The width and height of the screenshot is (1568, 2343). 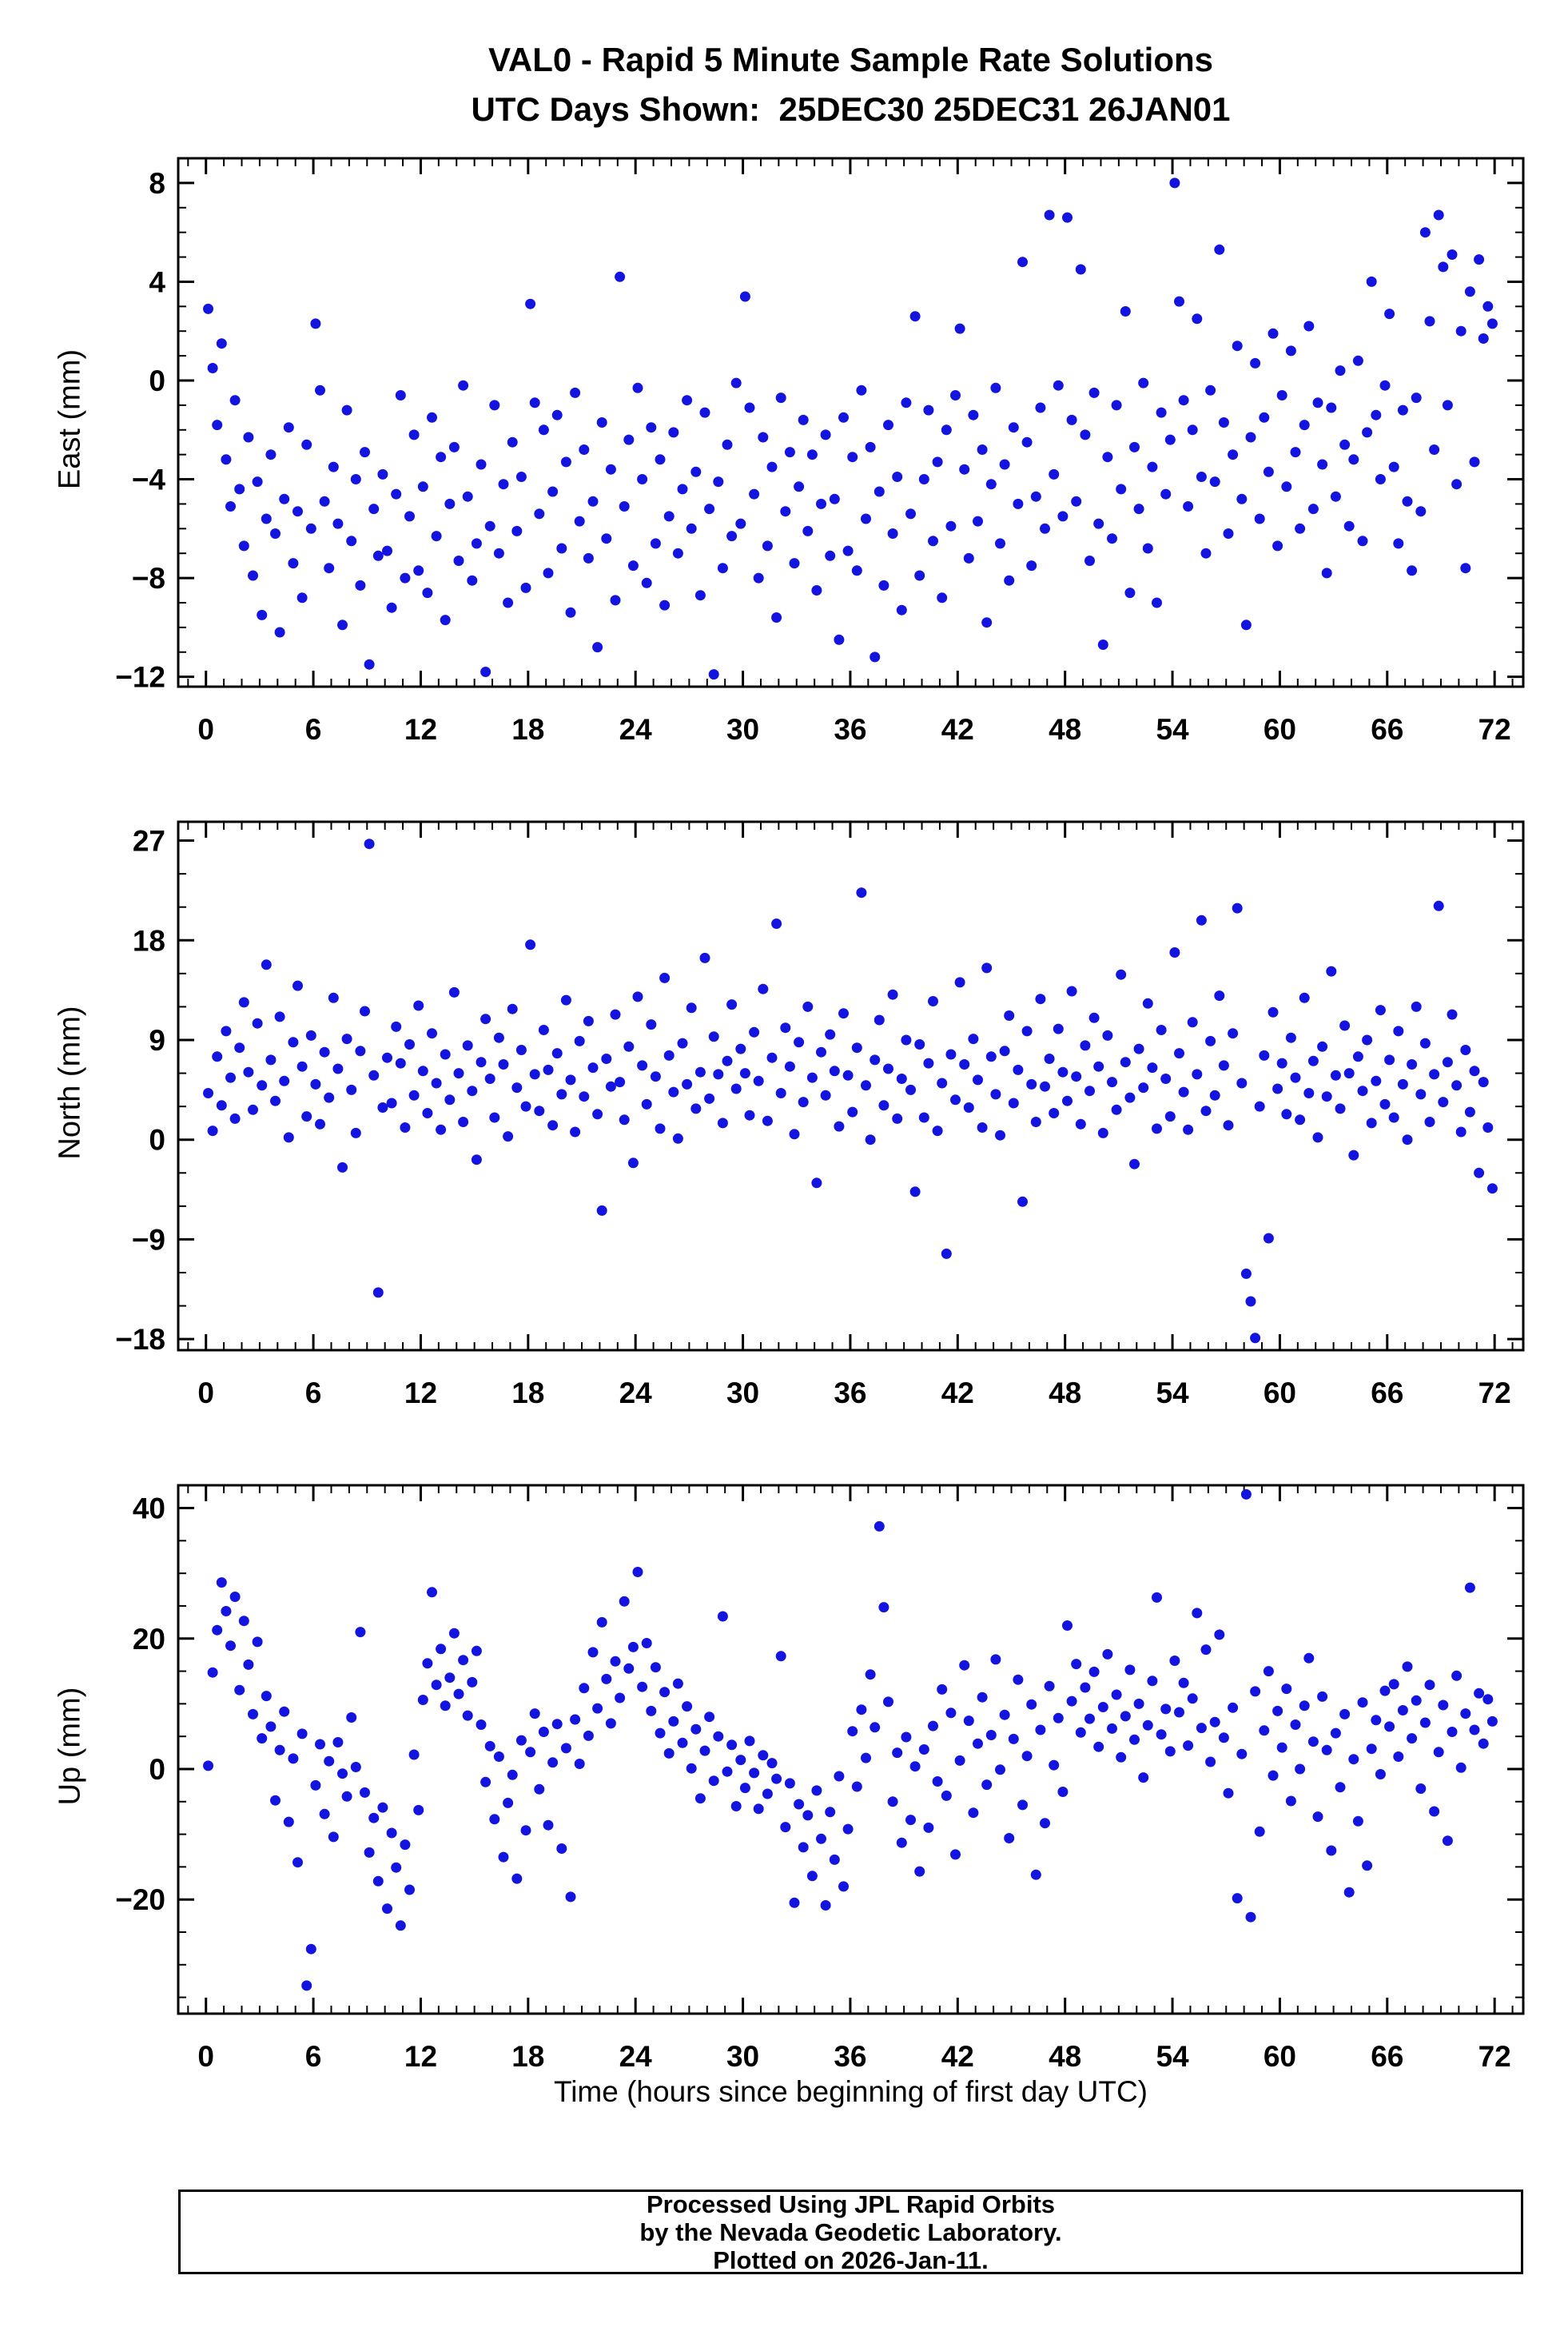 I want to click on x-tick-label: 72, so click(x=1494, y=729).